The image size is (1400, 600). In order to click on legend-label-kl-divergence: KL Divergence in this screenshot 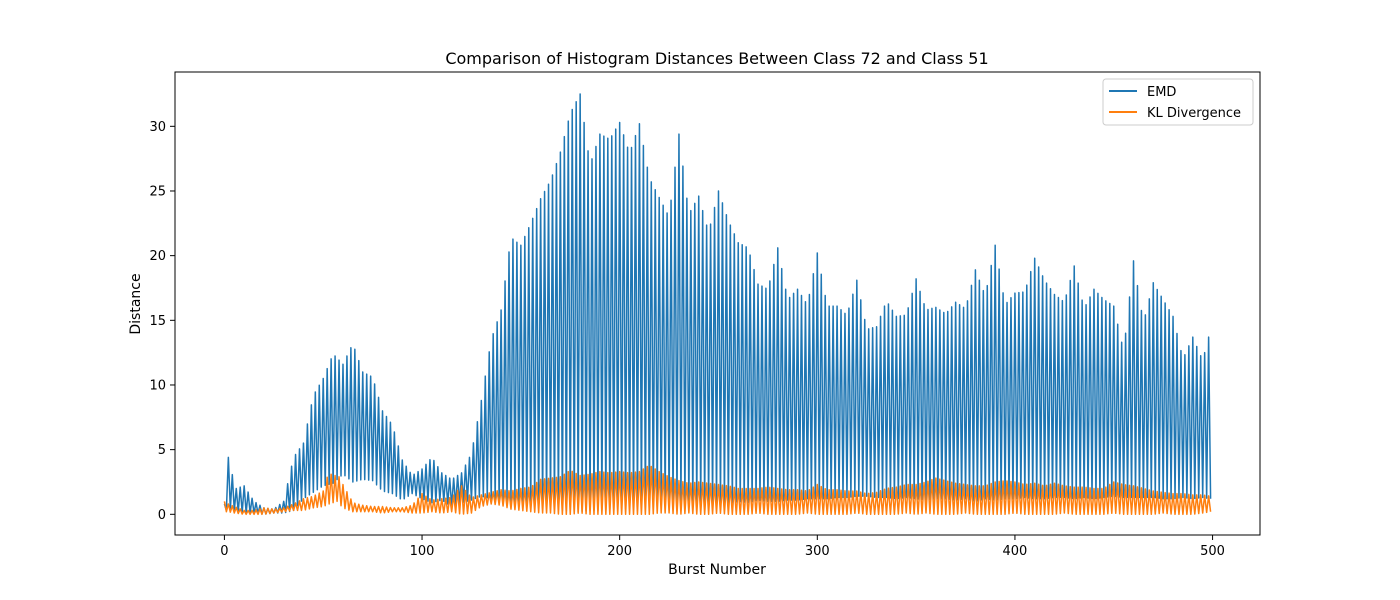, I will do `click(1194, 113)`.